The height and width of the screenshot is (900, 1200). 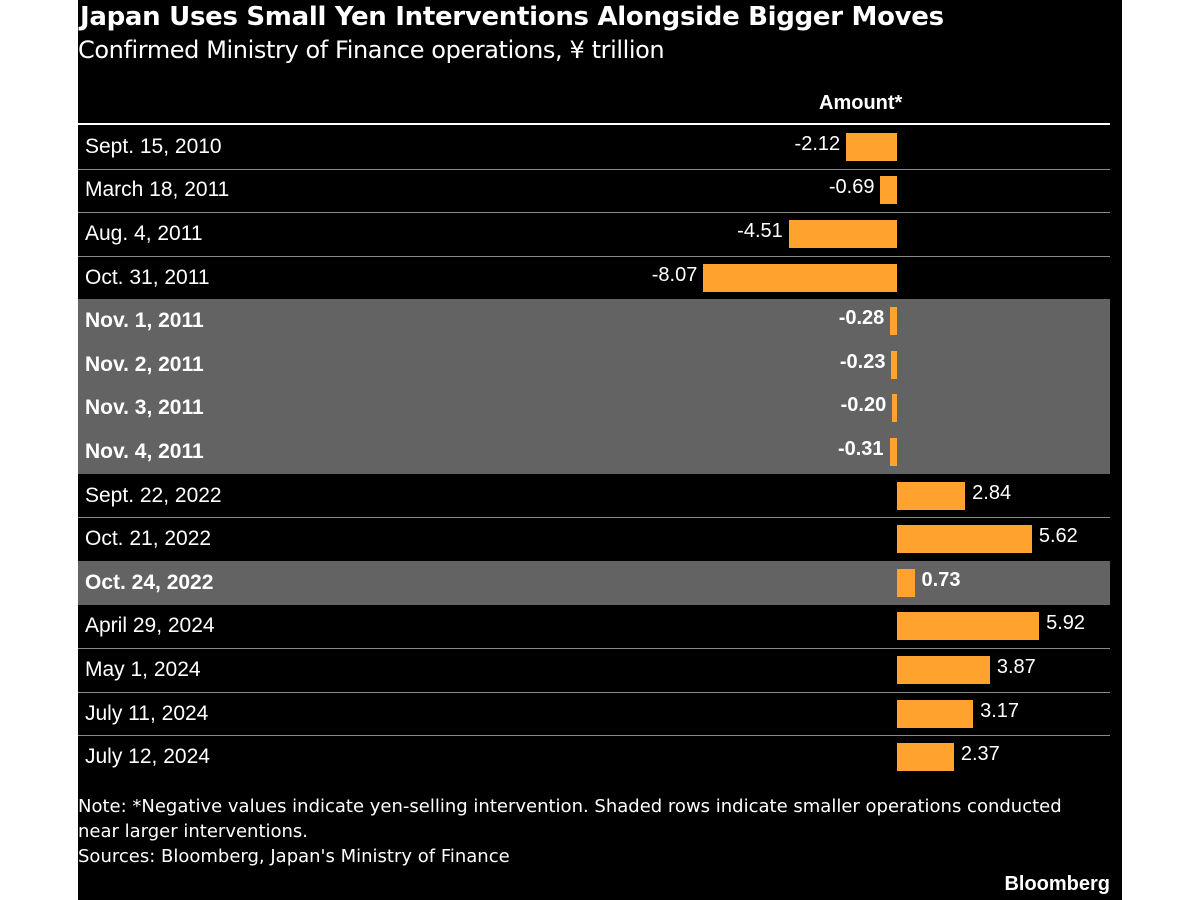 I want to click on bar-value-label: -0.69, so click(x=851, y=187).